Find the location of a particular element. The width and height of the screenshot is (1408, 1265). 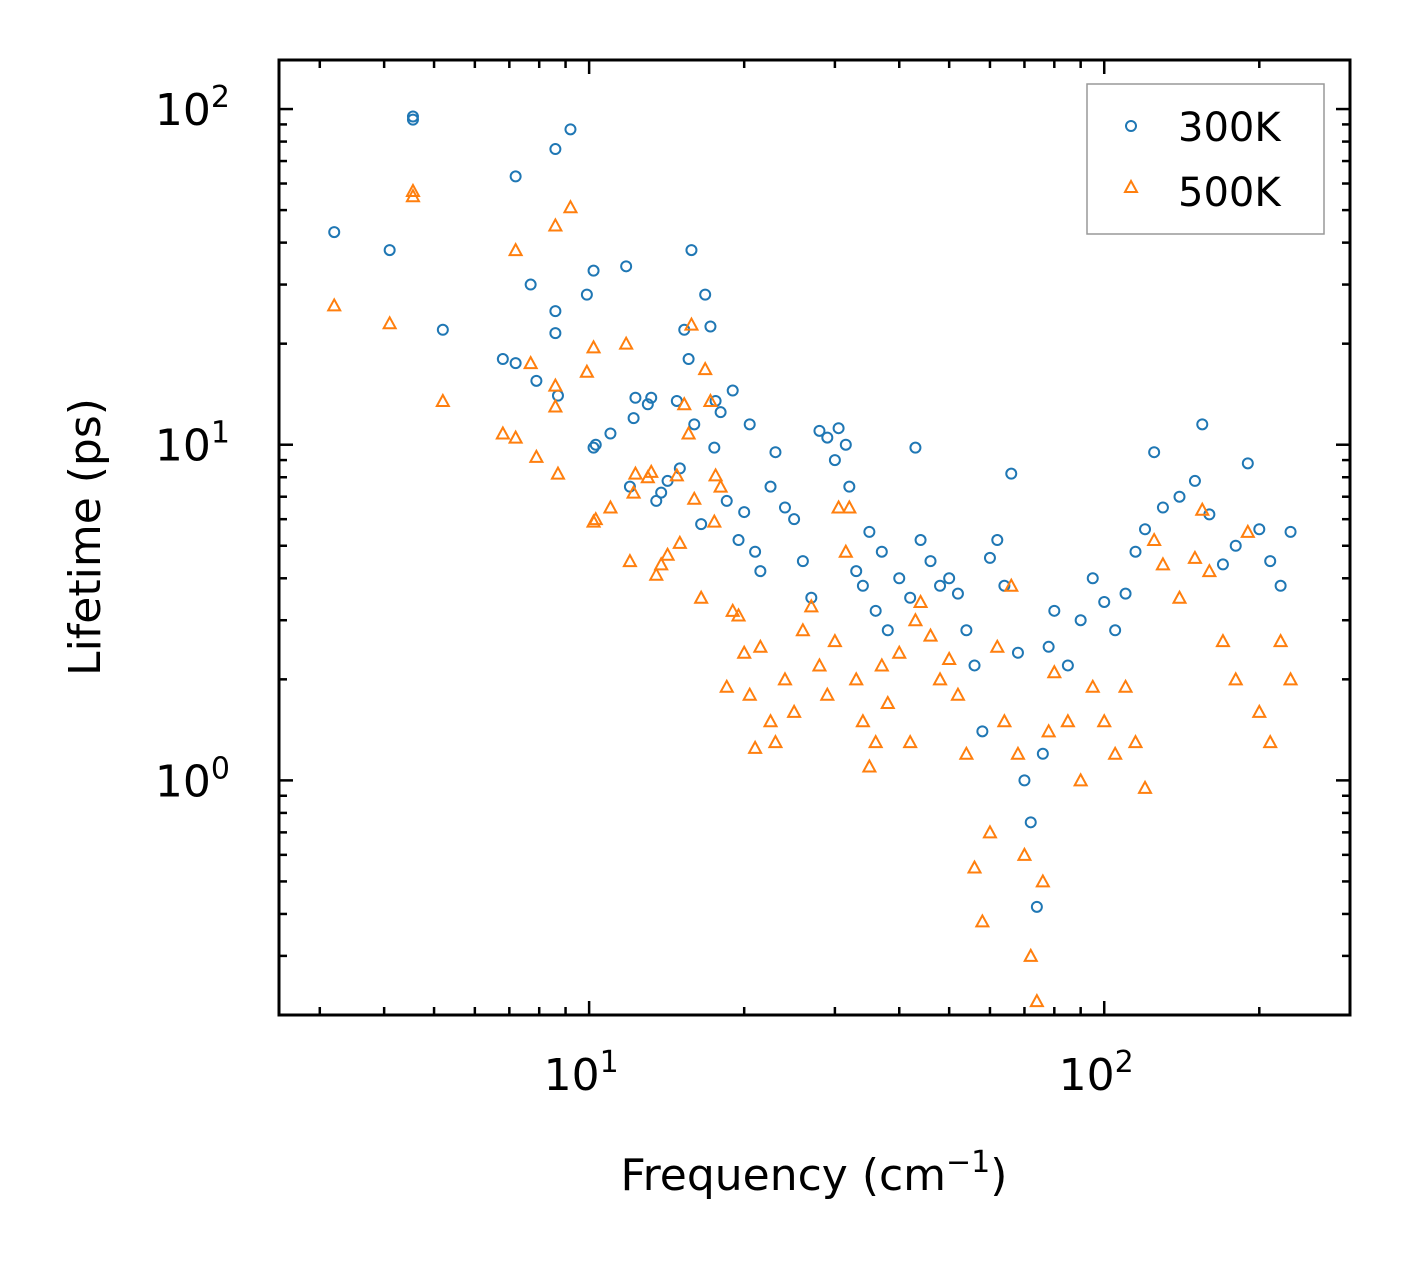

legend-label-500k: 500K is located at coordinates (1230, 193).